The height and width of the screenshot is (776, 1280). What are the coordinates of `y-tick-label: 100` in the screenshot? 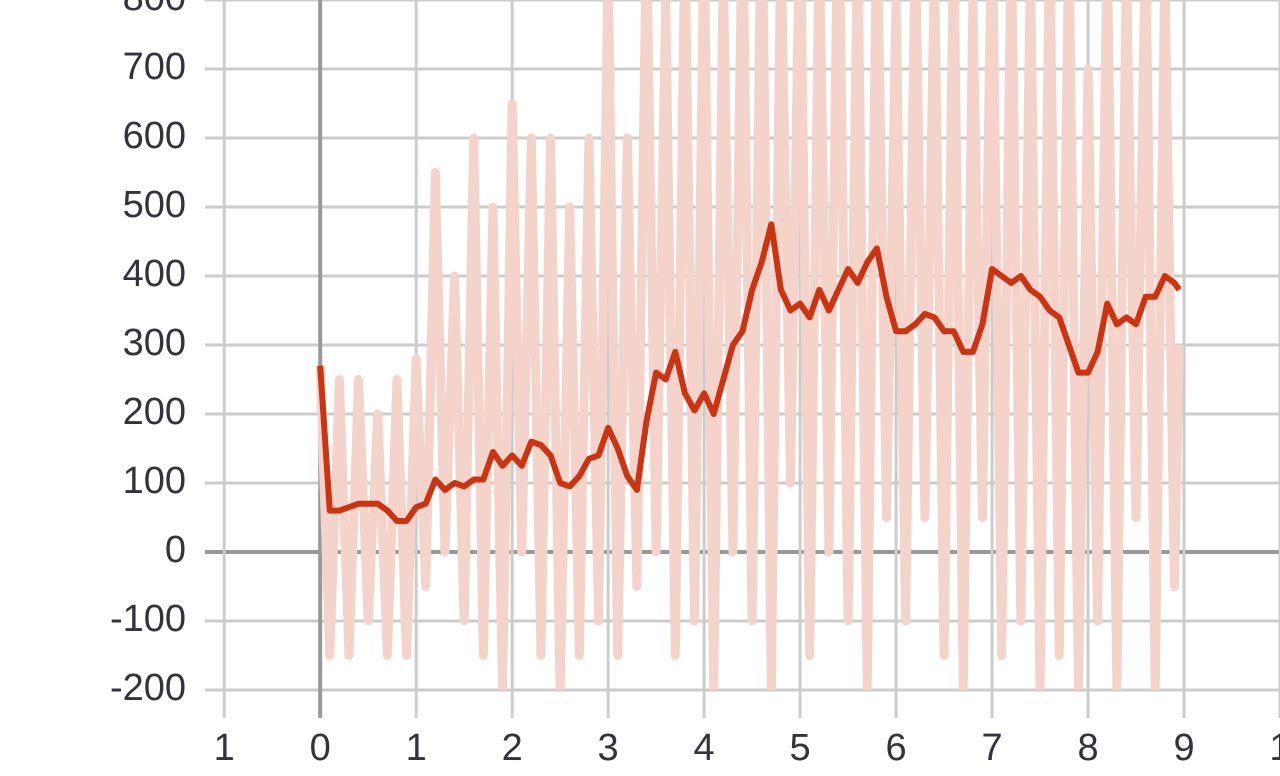 It's located at (154, 481).